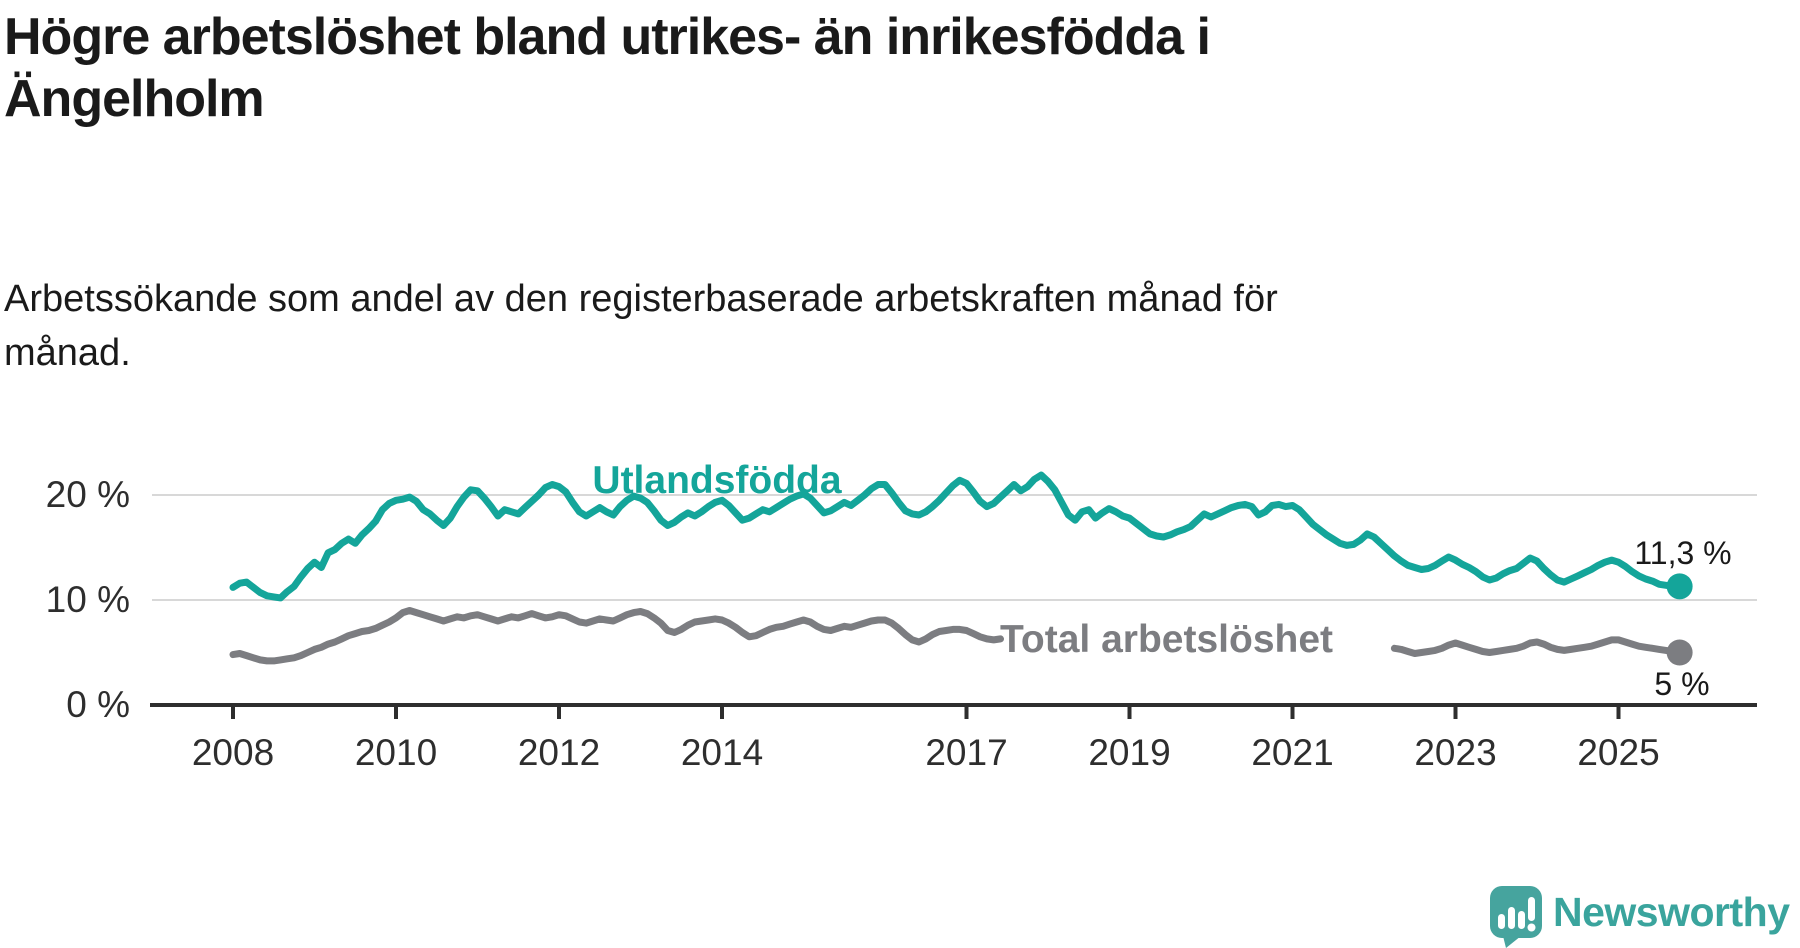 The image size is (1800, 948). I want to click on newsworthy-logo-icon, so click(1516, 917).